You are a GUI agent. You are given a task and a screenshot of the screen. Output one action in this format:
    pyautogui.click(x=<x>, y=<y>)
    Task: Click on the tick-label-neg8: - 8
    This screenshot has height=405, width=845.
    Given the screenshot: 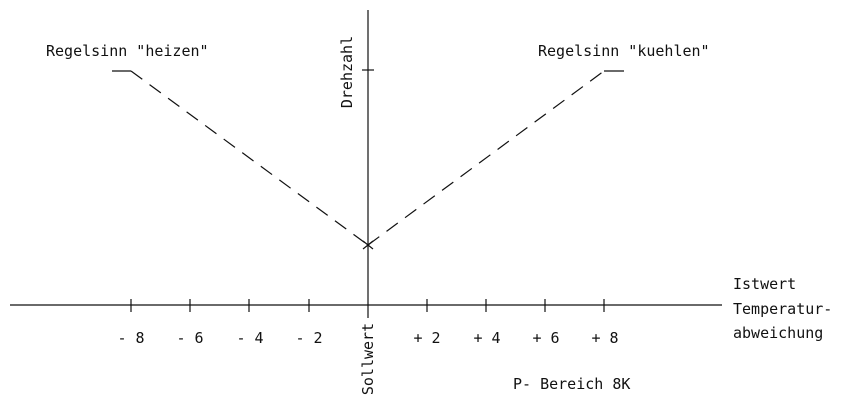 What is the action you would take?
    pyautogui.click(x=130, y=338)
    